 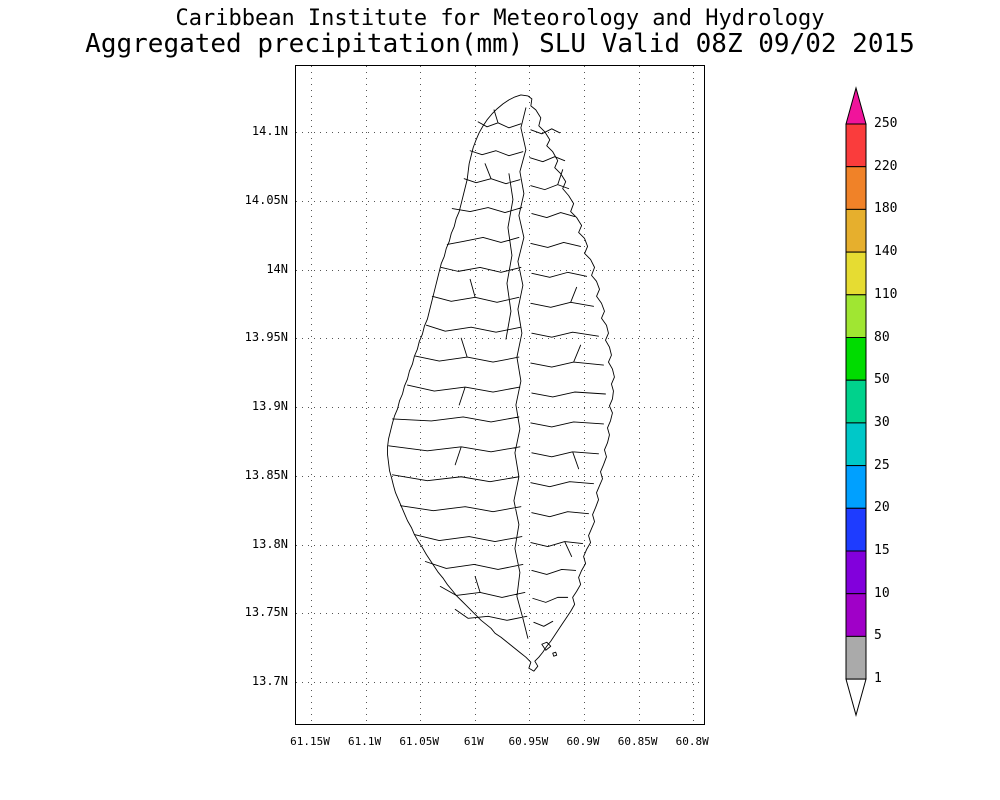 What do you see at coordinates (266, 612) in the screenshot?
I see `latitude-tick-label: 13.75N` at bounding box center [266, 612].